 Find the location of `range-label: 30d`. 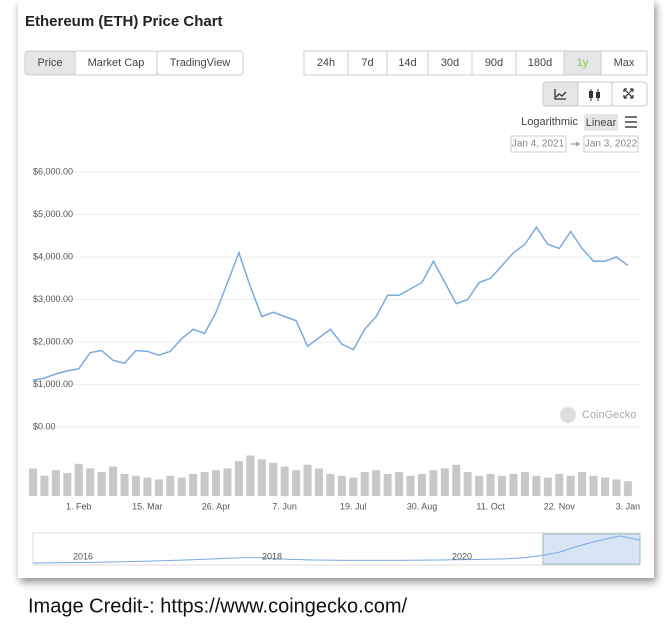

range-label: 30d is located at coordinates (450, 63).